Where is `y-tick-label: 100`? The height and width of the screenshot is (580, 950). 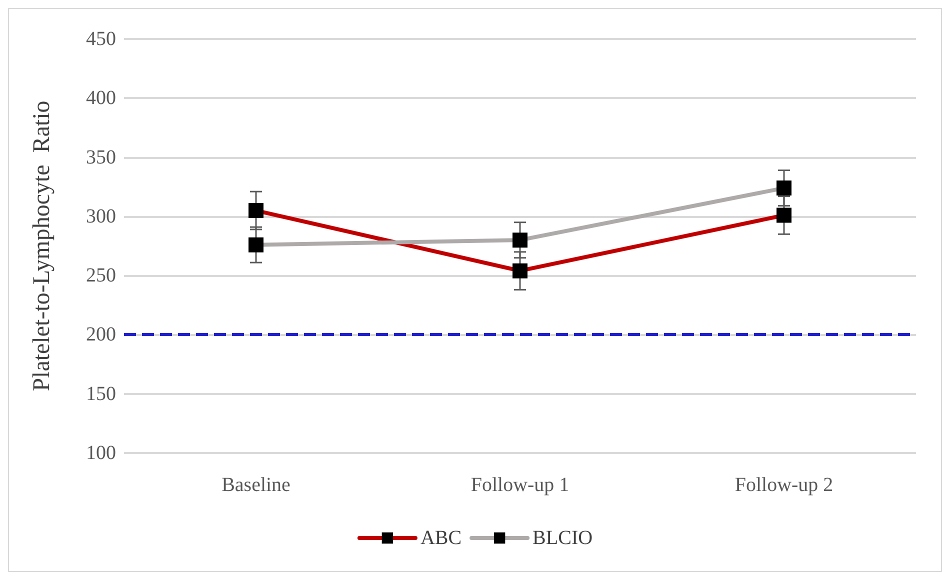
y-tick-label: 100 is located at coordinates (101, 453).